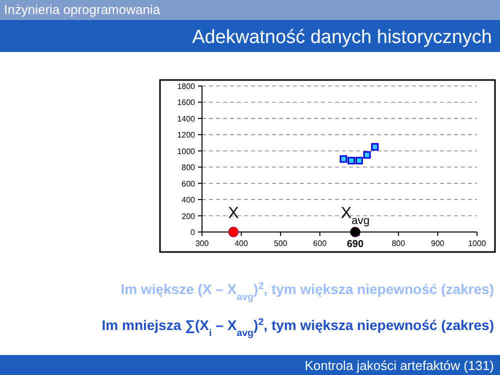 The width and height of the screenshot is (500, 375). What do you see at coordinates (186, 86) in the screenshot?
I see `y-tick-label: 1800` at bounding box center [186, 86].